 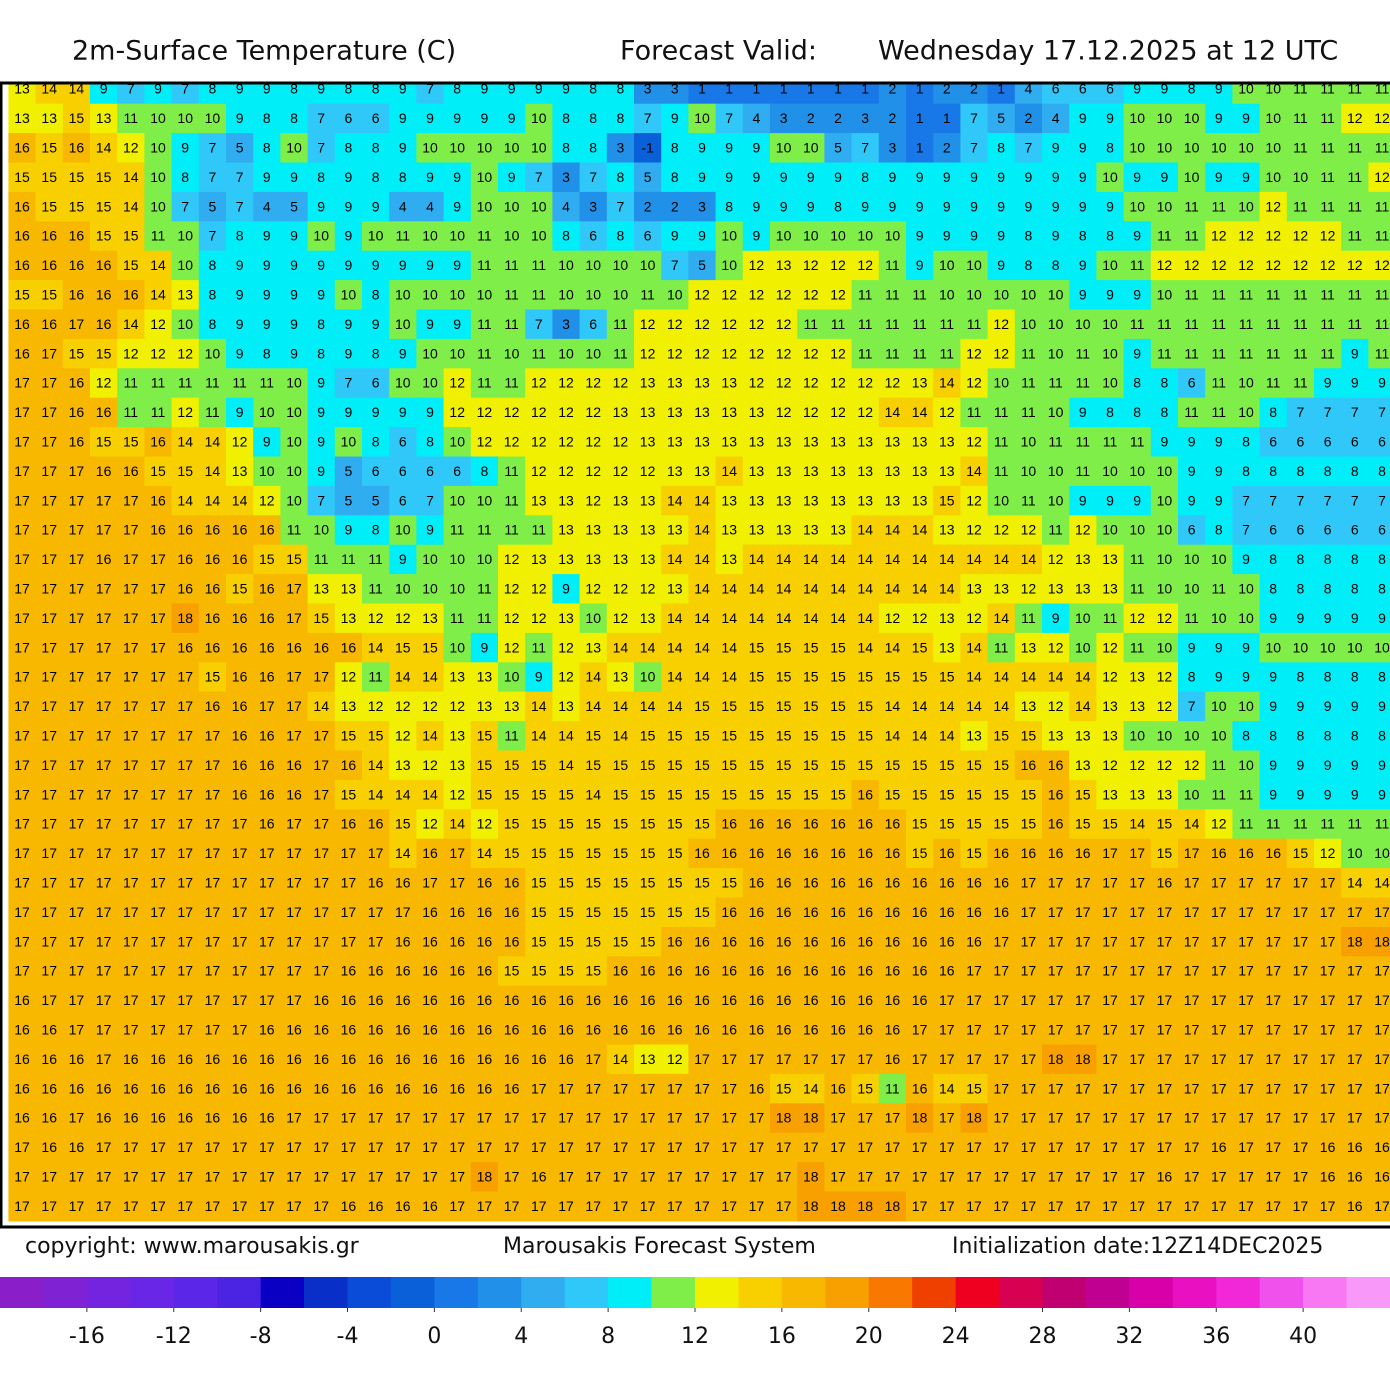 I want to click on temperature-value: 18, so click(x=1083, y=1059).